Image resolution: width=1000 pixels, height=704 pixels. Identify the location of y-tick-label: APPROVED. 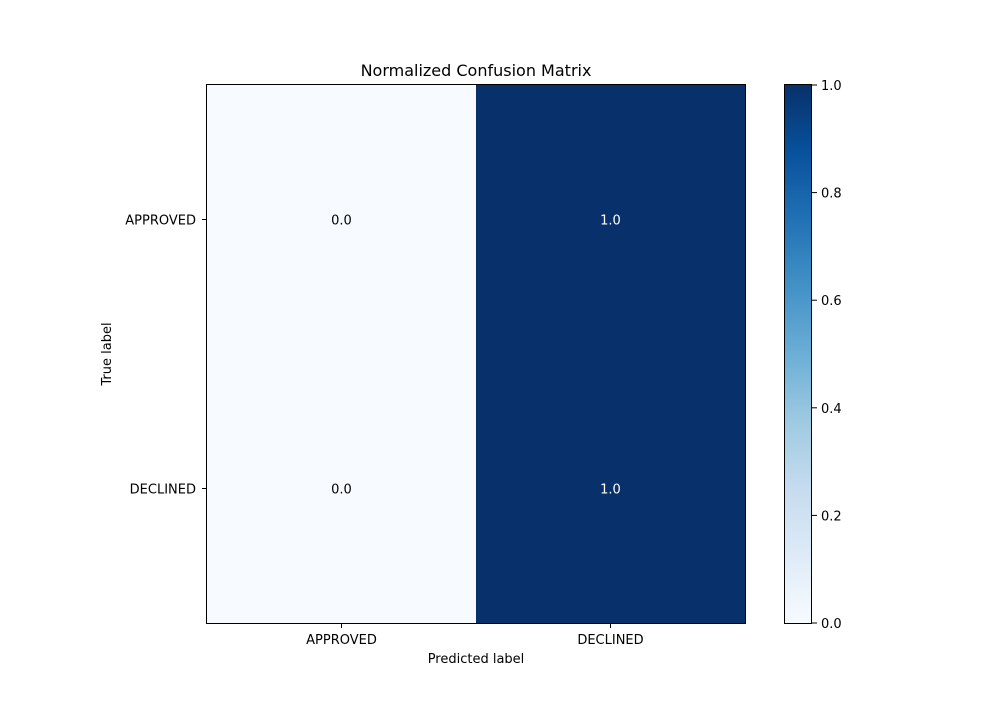
(160, 221).